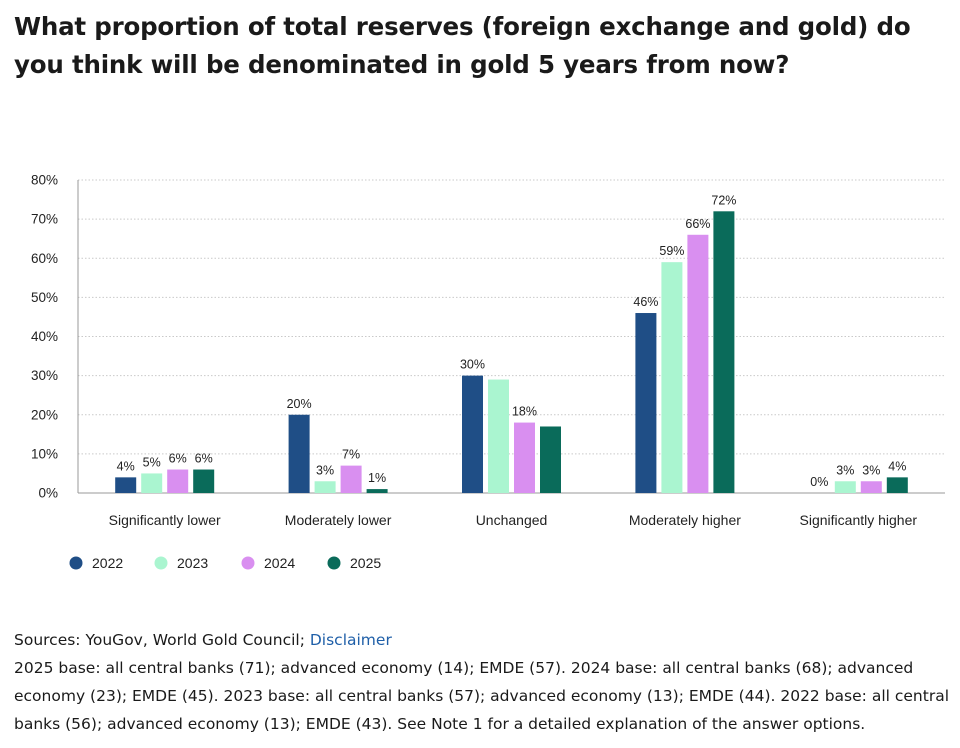 This screenshot has width=960, height=748. Describe the element at coordinates (192, 563) in the screenshot. I see `legend-label: 2023` at that location.